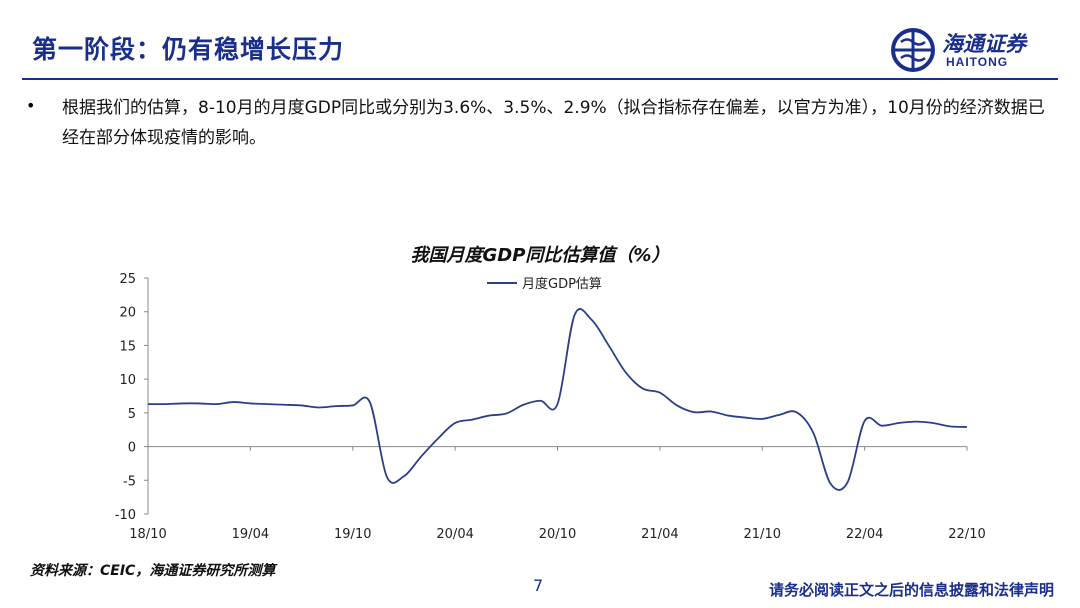 This screenshot has width=1080, height=608. Describe the element at coordinates (129, 481) in the screenshot. I see `y-tick-label: -5` at that location.